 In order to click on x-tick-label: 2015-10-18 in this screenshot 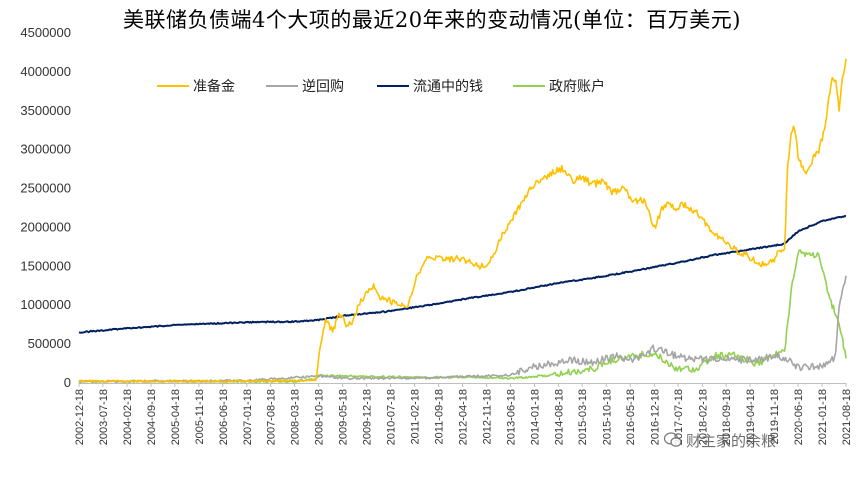, I will do `click(607, 417)`.